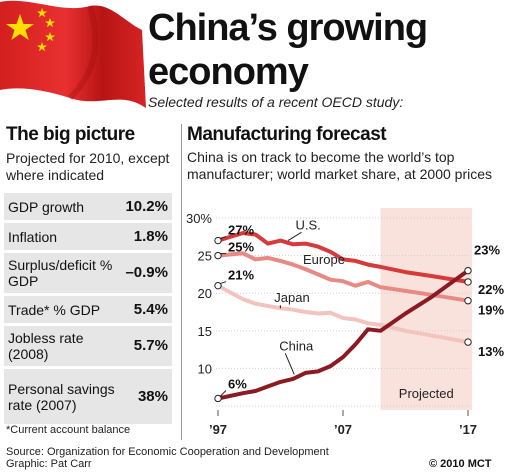  Describe the element at coordinates (88, 206) in the screenshot. I see `table-row: GDP growth 10.2%` at that location.